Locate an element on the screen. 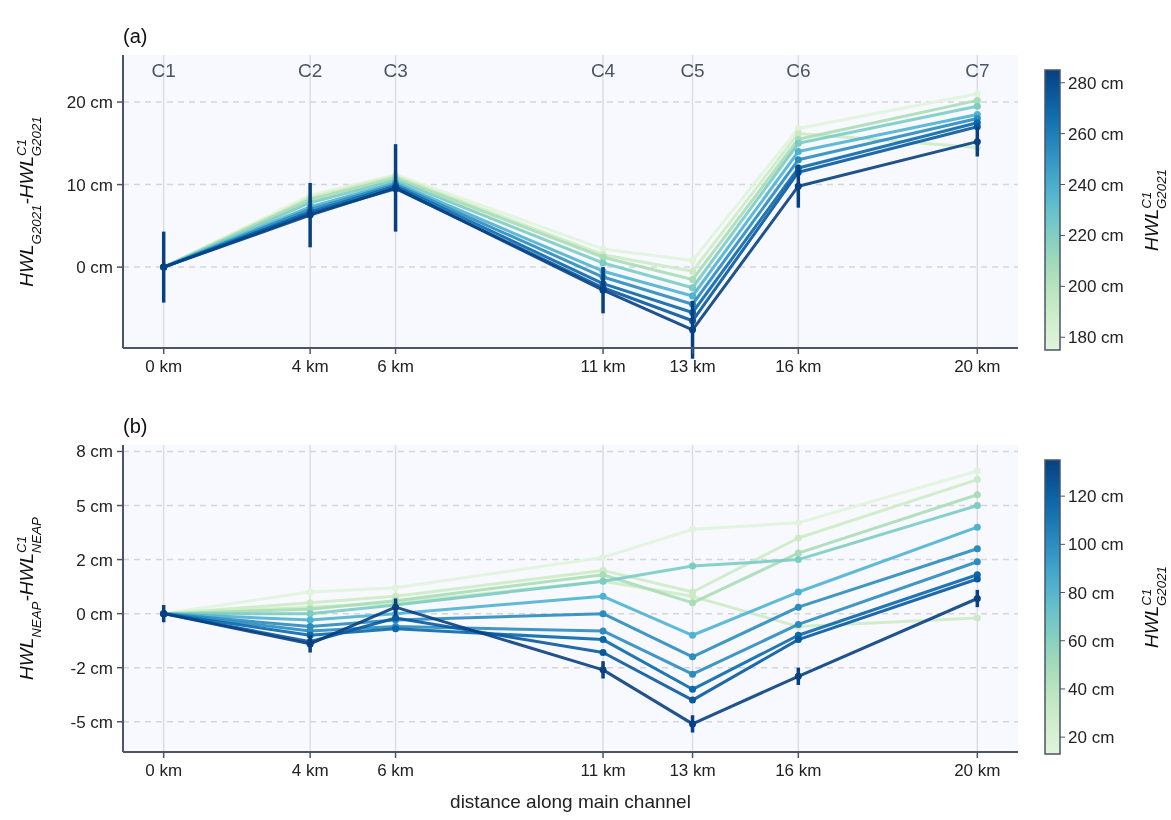  y-tick-label: 8 cm is located at coordinates (94, 452).